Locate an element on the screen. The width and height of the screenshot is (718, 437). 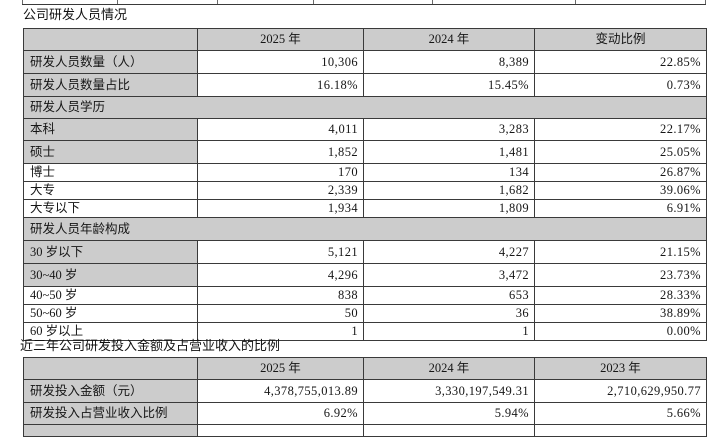
row-label: 本科 is located at coordinates (110, 129).